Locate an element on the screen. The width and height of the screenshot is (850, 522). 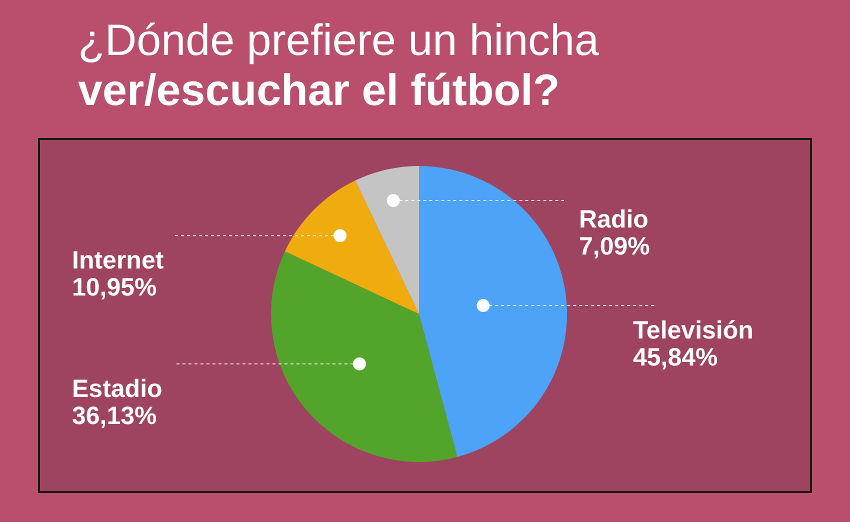
slice-label: Internet is located at coordinates (118, 260).